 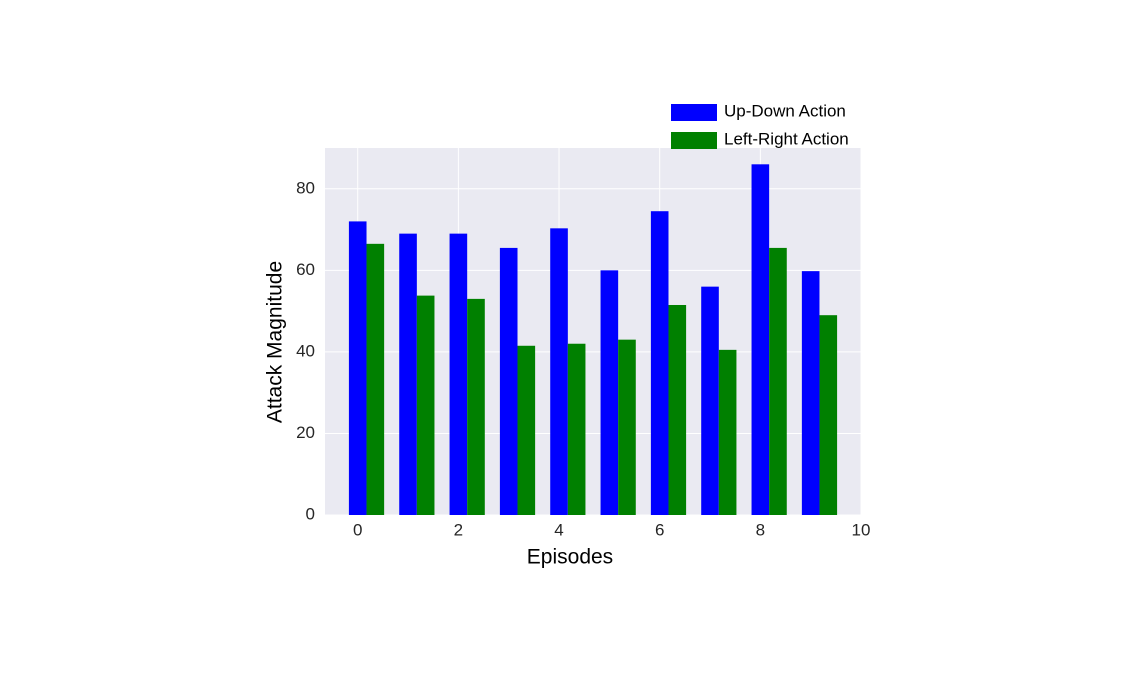 I want to click on y-tick-label: 40, so click(x=305, y=350).